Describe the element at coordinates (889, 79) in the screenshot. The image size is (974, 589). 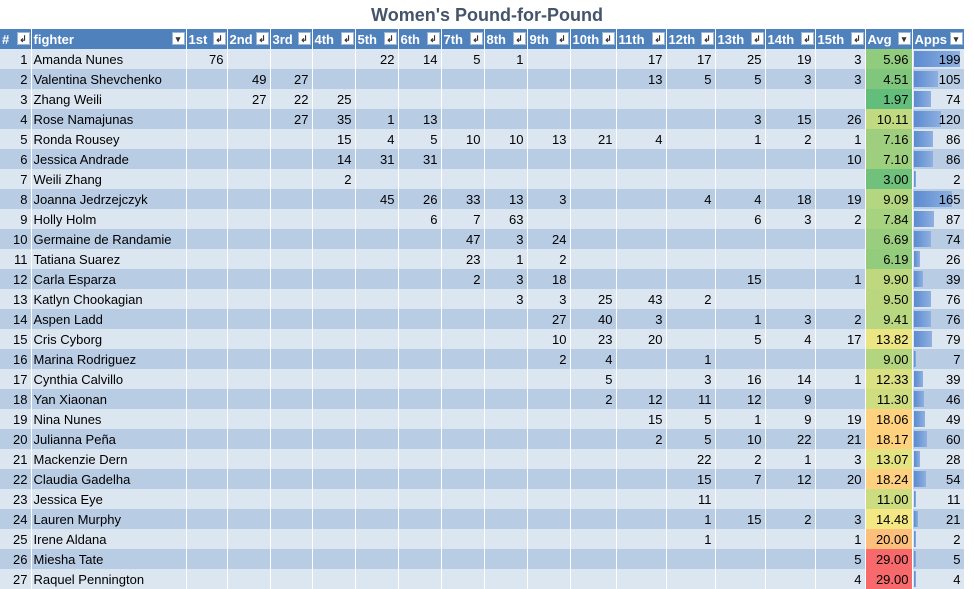
I see `avg-cell: 4.51` at that location.